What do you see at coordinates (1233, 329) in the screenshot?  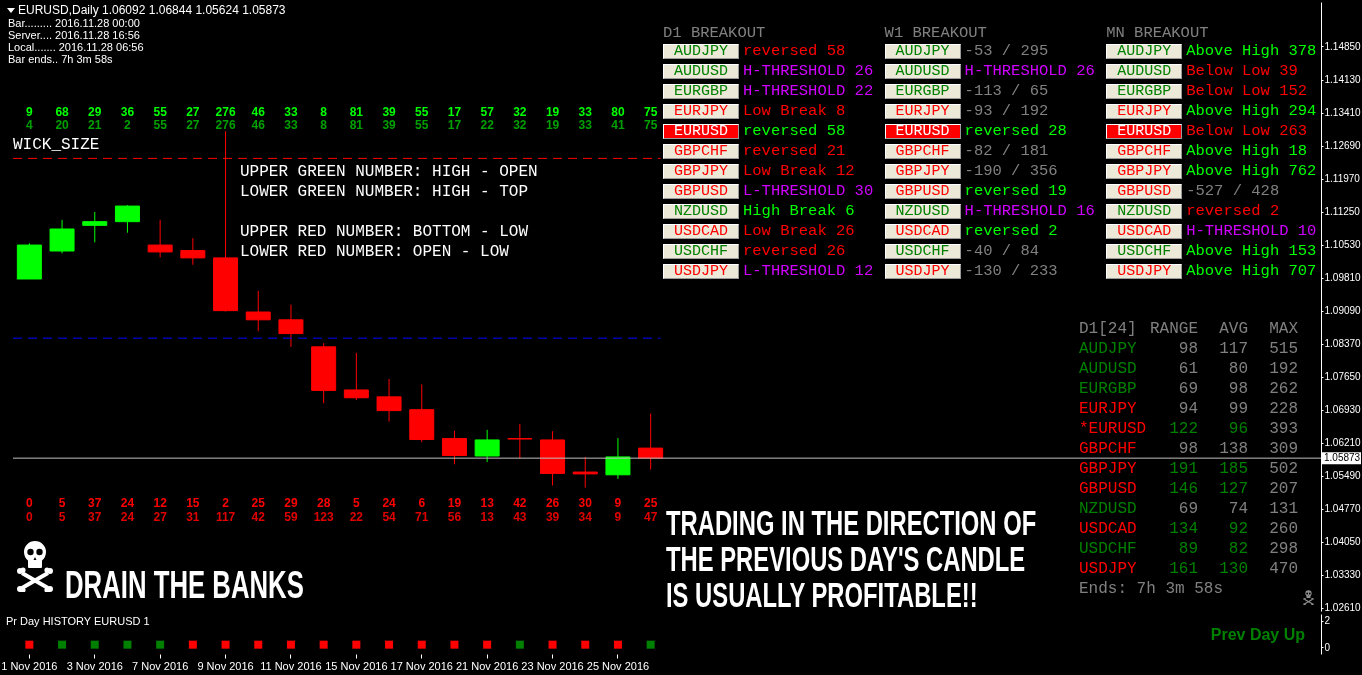 I see `annotation: AVG` at bounding box center [1233, 329].